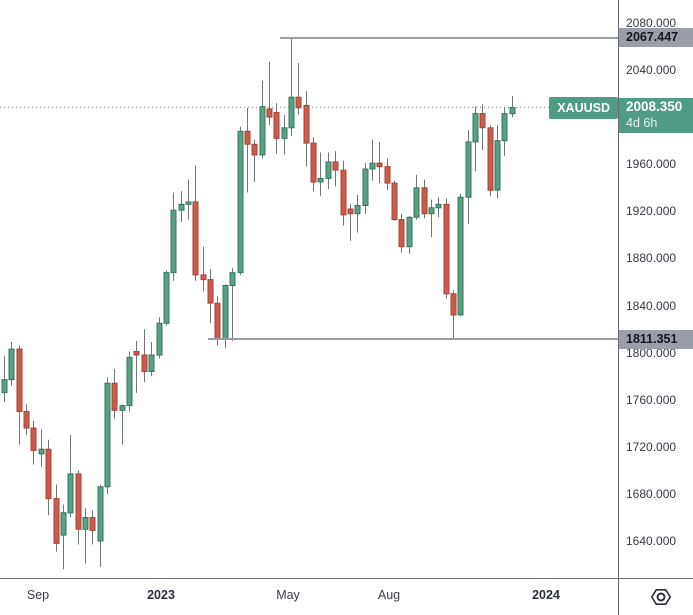 The width and height of the screenshot is (693, 615). I want to click on time-axis-border, so click(346, 578).